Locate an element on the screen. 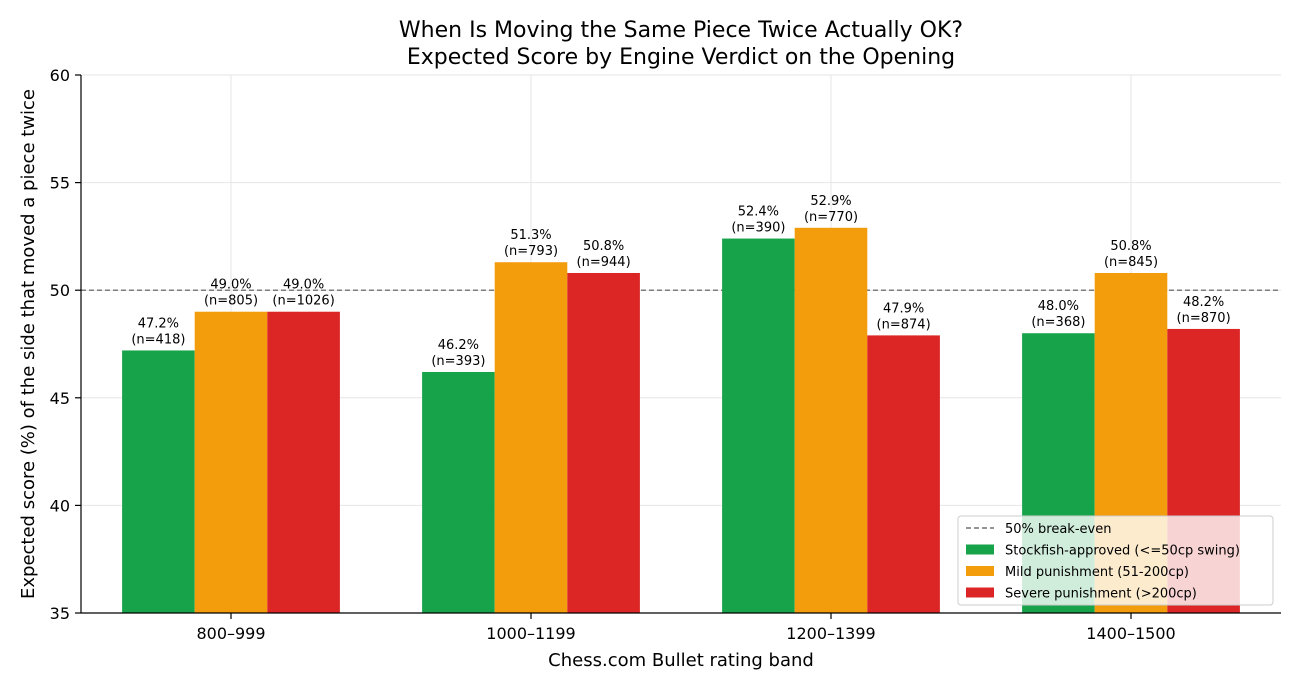 The width and height of the screenshot is (1300, 689). bar-count-label: (n=390) is located at coordinates (758, 228).